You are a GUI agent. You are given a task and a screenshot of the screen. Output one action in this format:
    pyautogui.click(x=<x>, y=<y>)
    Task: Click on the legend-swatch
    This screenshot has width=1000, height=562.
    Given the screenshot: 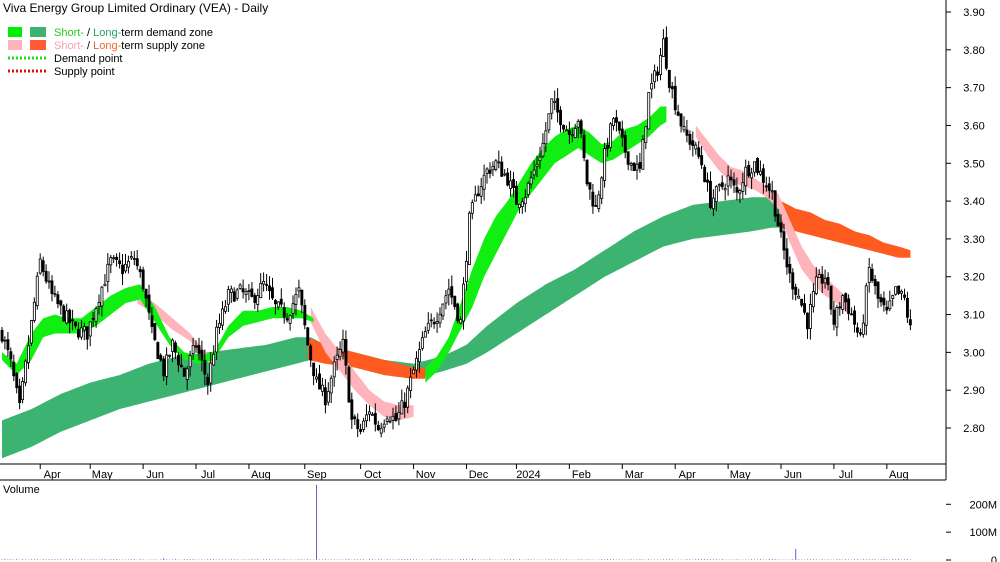 What is the action you would take?
    pyautogui.click(x=15, y=32)
    